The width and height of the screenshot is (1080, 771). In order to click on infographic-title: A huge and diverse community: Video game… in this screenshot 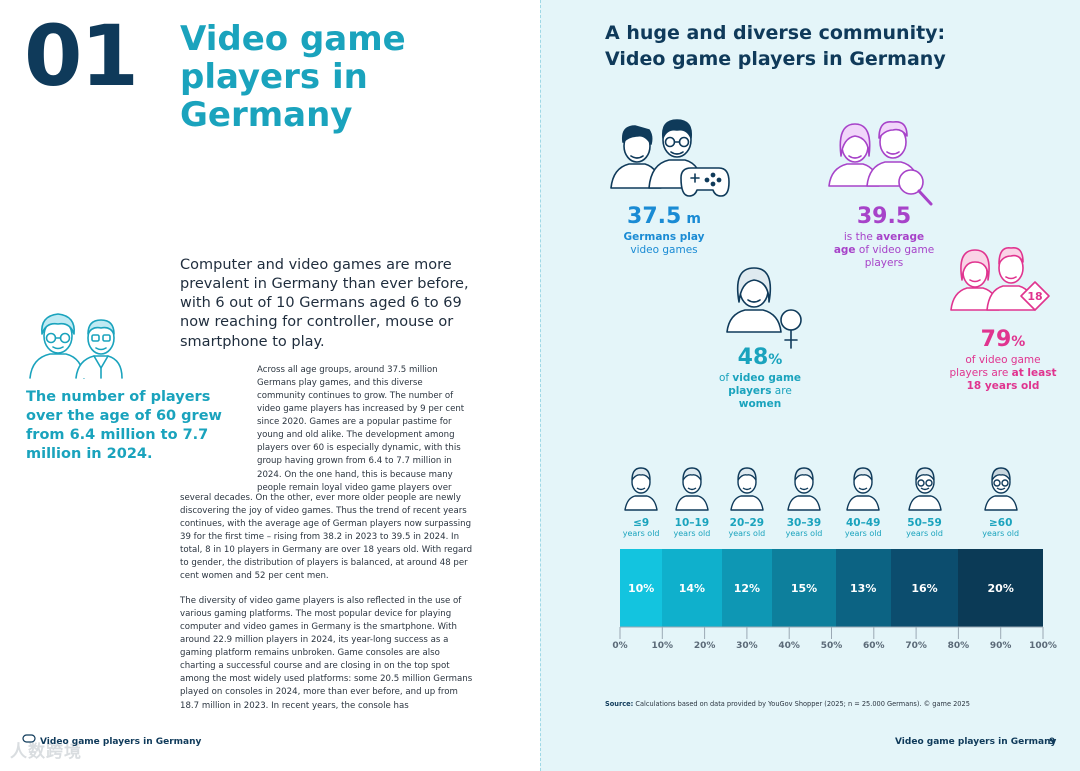, I will do `click(775, 46)`.